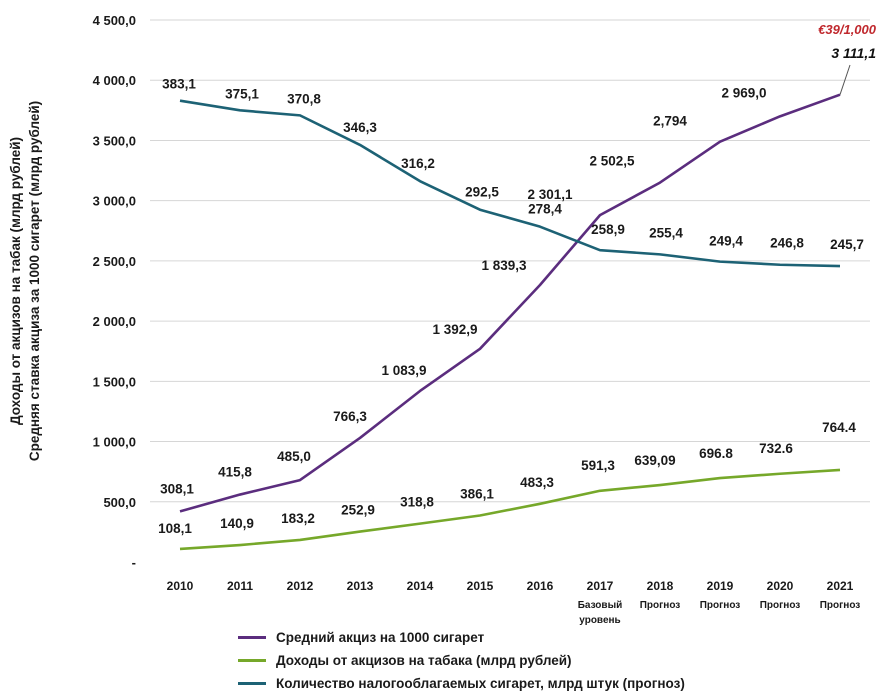 This screenshot has height=700, width=888. What do you see at coordinates (780, 586) in the screenshot?
I see `x-tick-label: 2020` at bounding box center [780, 586].